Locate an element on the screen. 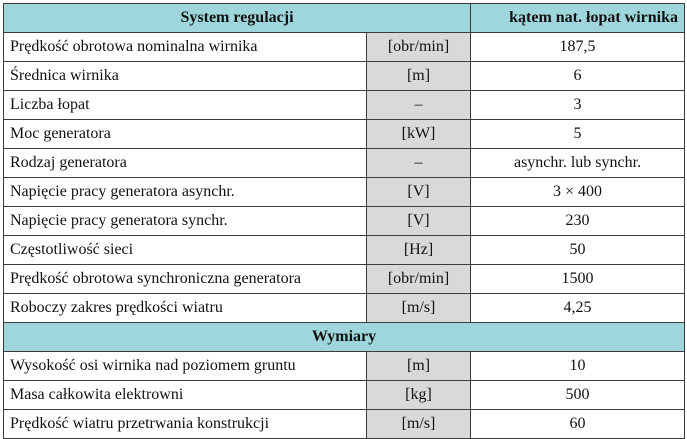  row-value: 3 is located at coordinates (578, 105).